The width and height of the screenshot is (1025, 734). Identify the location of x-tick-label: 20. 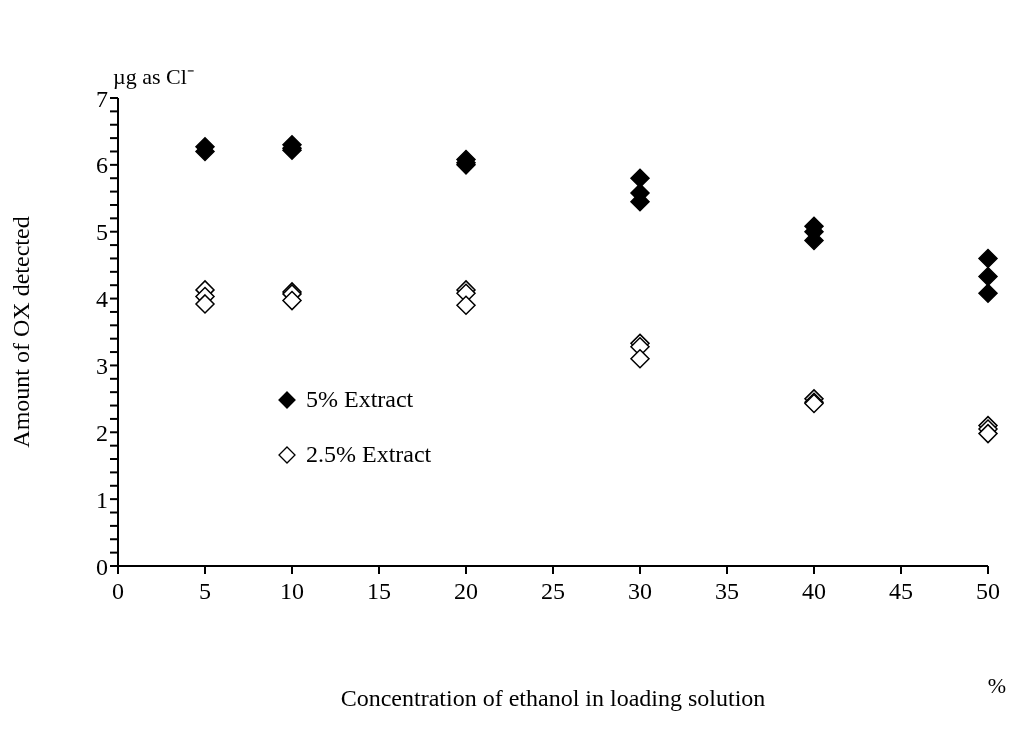
(466, 591).